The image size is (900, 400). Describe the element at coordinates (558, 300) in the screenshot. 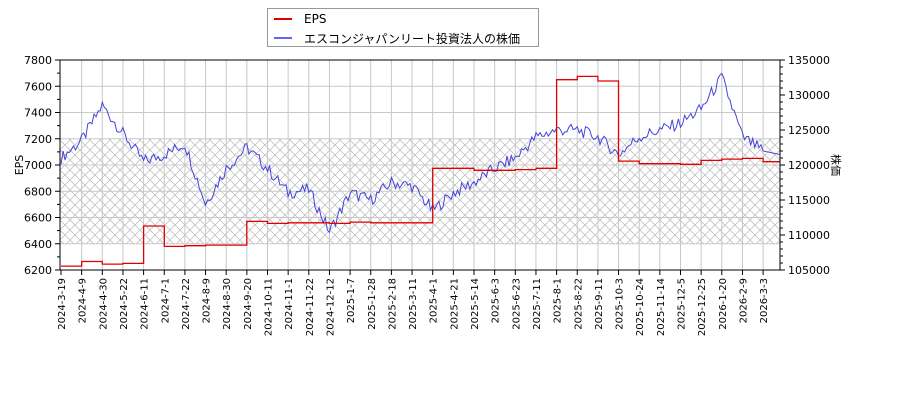

I see `x-tick-label: 2025-8-1` at that location.